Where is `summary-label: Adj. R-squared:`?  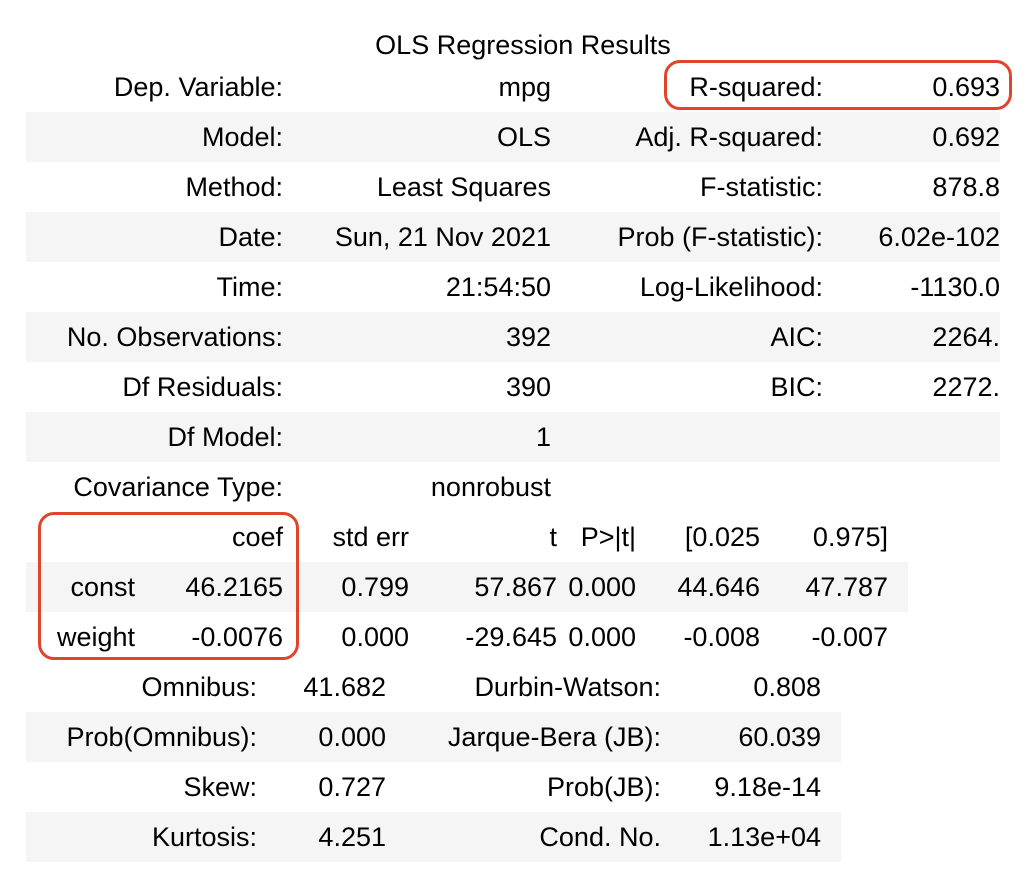 summary-label: Adj. R-squared: is located at coordinates (687, 137).